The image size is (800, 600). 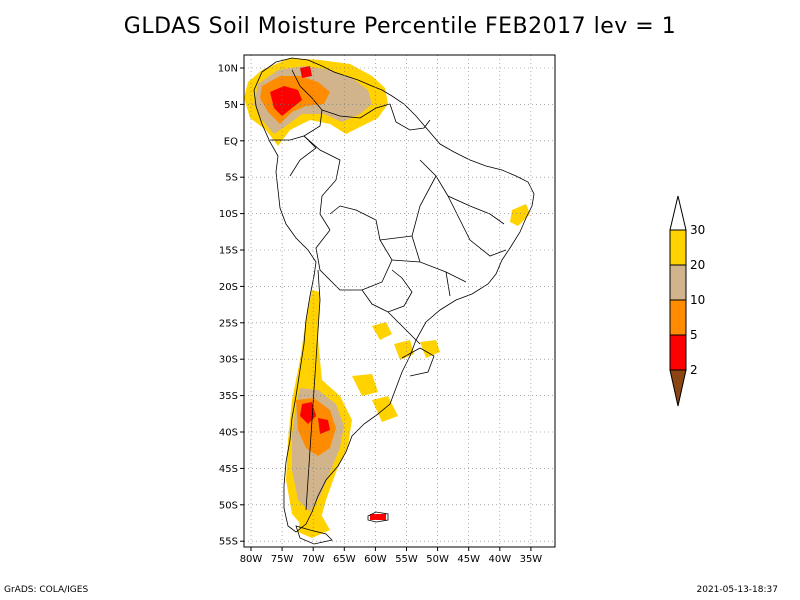 What do you see at coordinates (356, 111) in the screenshot?
I see `border-venezuela-brazil` at bounding box center [356, 111].